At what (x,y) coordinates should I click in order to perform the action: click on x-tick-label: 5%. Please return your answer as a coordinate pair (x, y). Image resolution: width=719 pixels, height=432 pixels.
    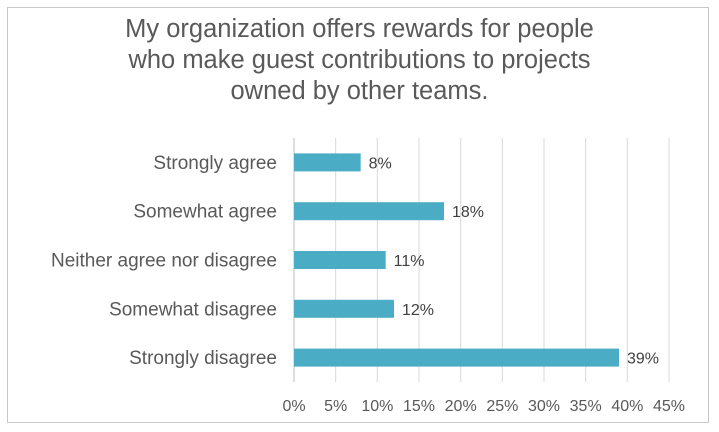
    Looking at the image, I should click on (335, 406).